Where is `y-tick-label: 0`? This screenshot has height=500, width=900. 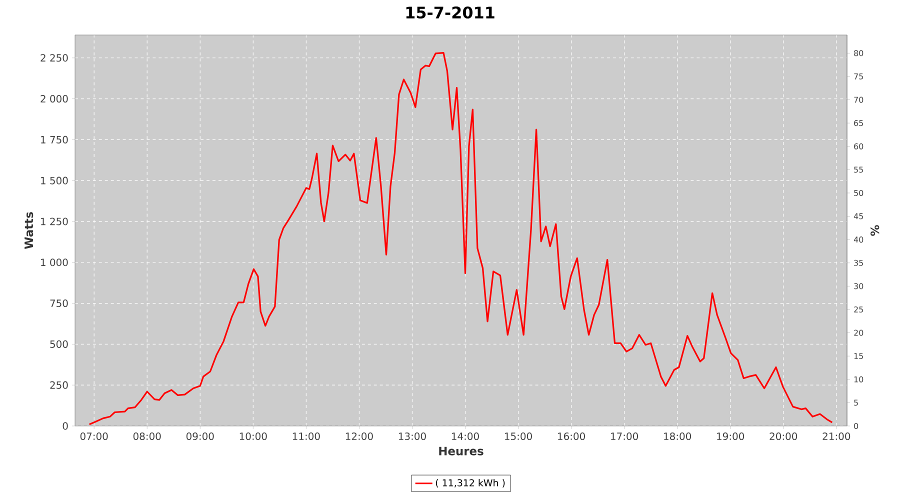 y-tick-label: 0 is located at coordinates (65, 426).